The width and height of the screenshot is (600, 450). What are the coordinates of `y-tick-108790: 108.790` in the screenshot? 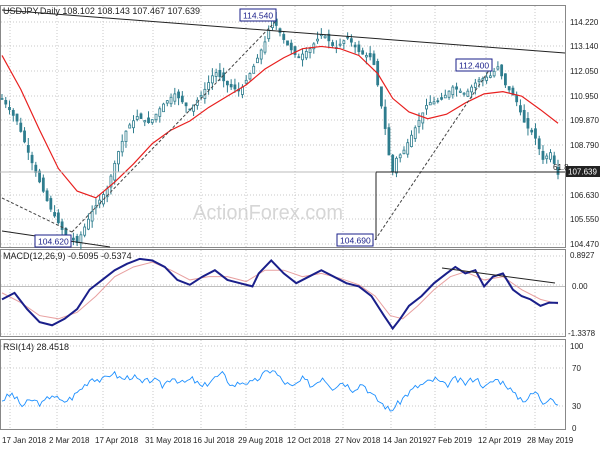 It's located at (584, 145).